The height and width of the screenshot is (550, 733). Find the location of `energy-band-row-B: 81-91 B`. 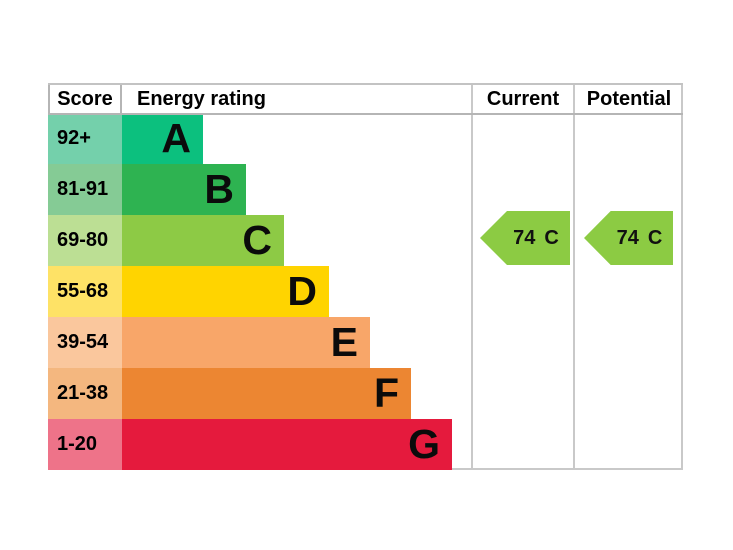

energy-band-row-B: 81-91 B is located at coordinates (259, 189).